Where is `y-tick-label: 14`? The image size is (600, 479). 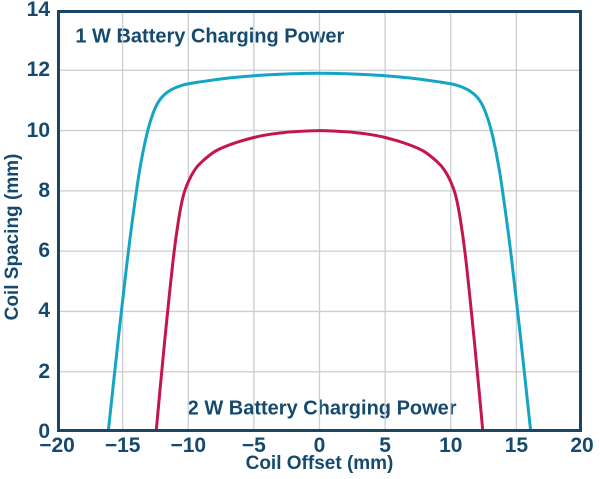
y-tick-label: 14 is located at coordinates (38, 10).